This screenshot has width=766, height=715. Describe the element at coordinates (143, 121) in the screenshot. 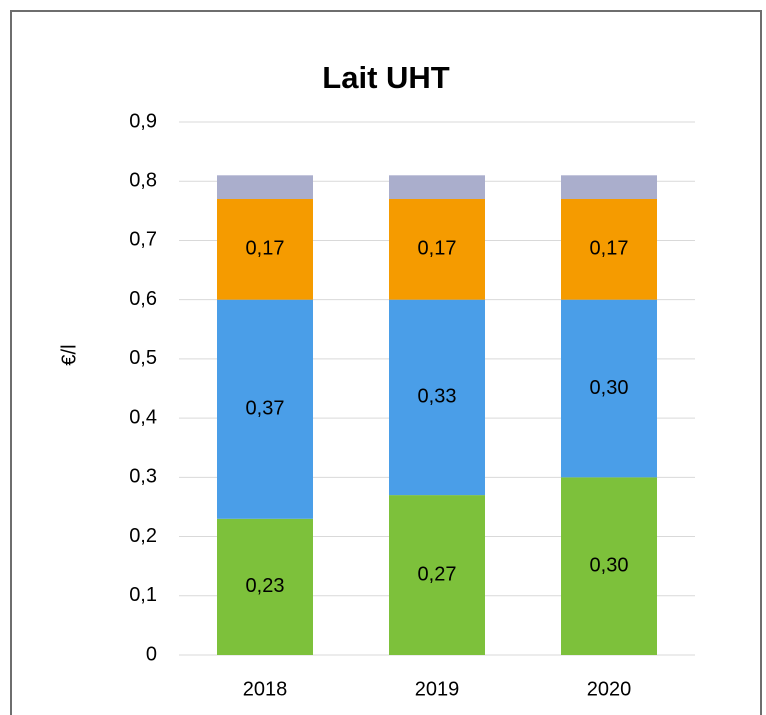

I see `y-tick-label: 0,9` at that location.